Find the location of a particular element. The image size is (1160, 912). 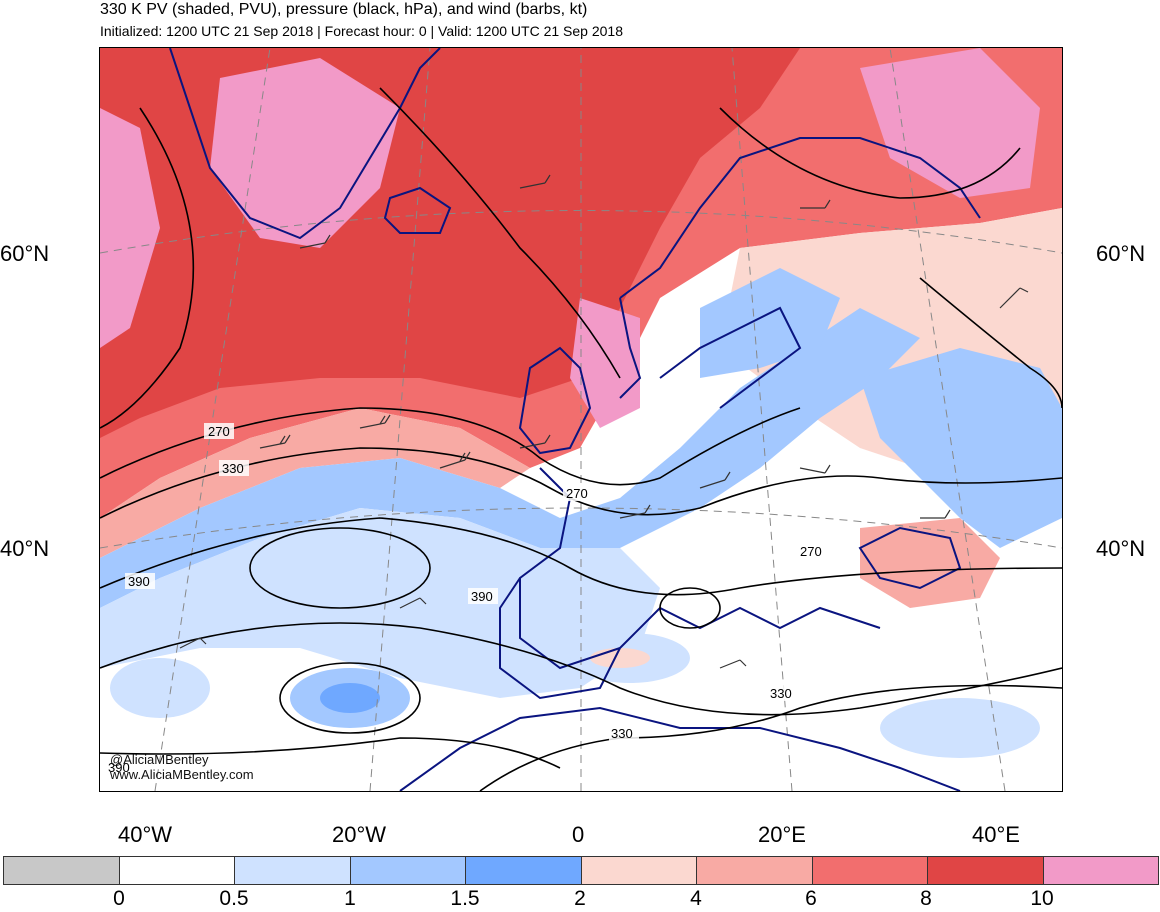

coast-baltic is located at coordinates (730, 357).